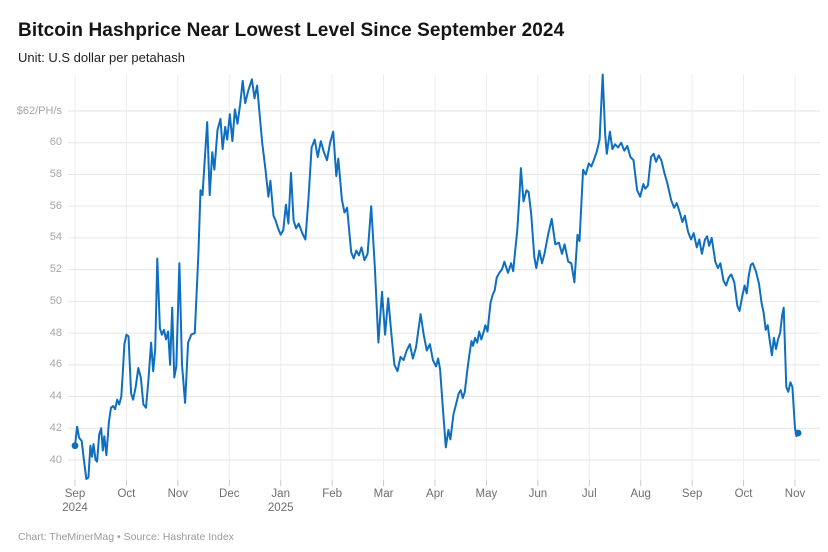 This screenshot has width=828, height=552. I want to click on x-axis-label: May, so click(486, 494).